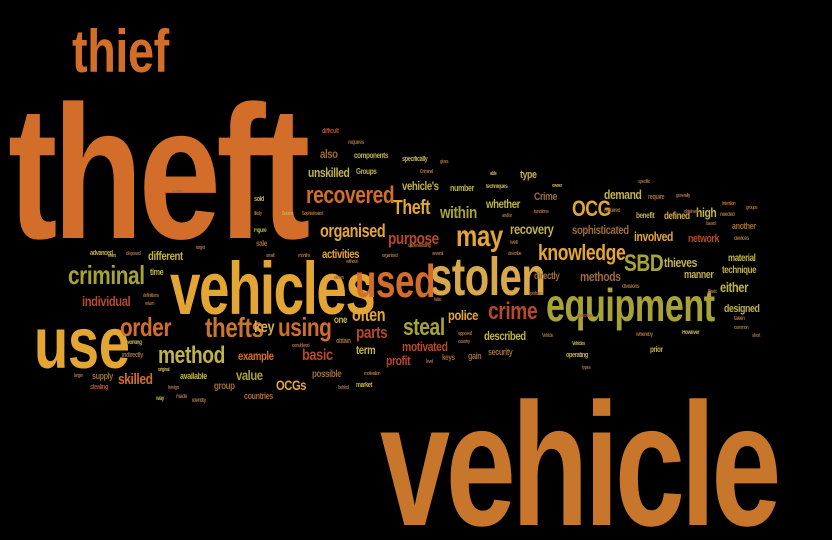 This screenshot has width=832, height=540. Describe the element at coordinates (369, 315) in the screenshot. I see `word-often: often` at that location.